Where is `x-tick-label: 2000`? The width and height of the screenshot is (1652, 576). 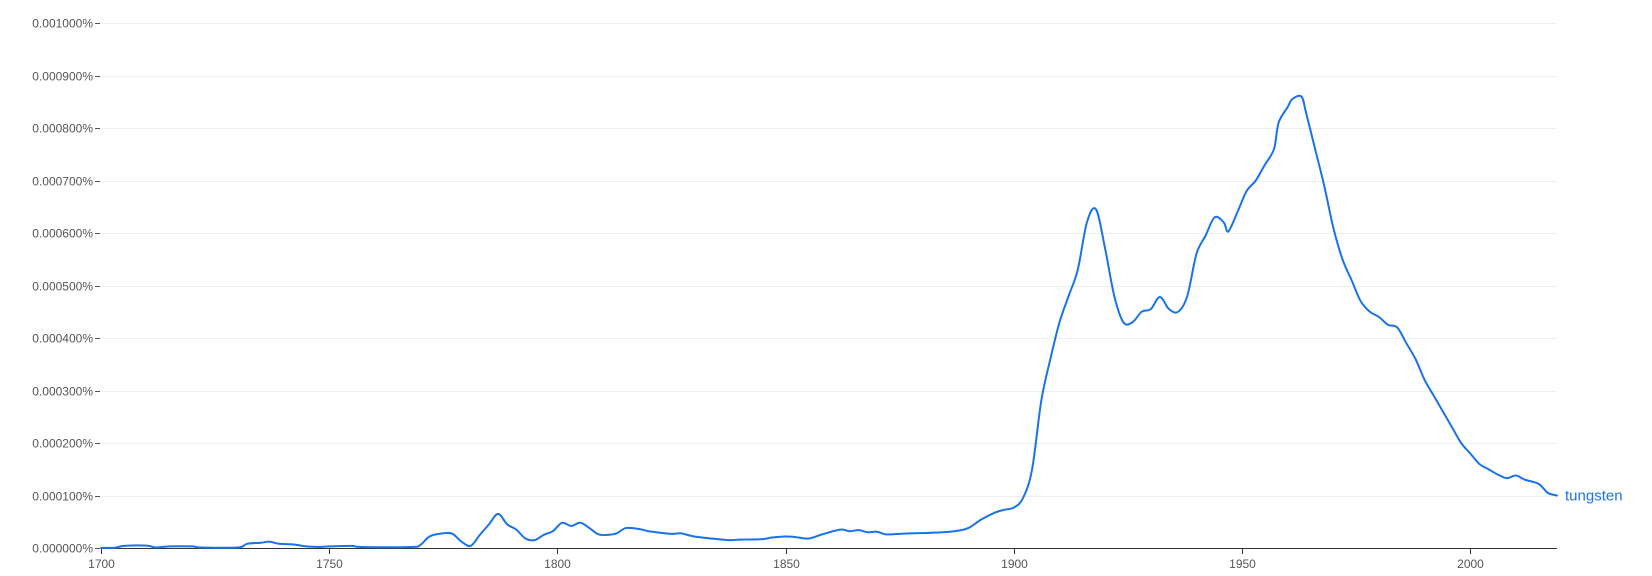
x-tick-label: 2000 is located at coordinates (1470, 564).